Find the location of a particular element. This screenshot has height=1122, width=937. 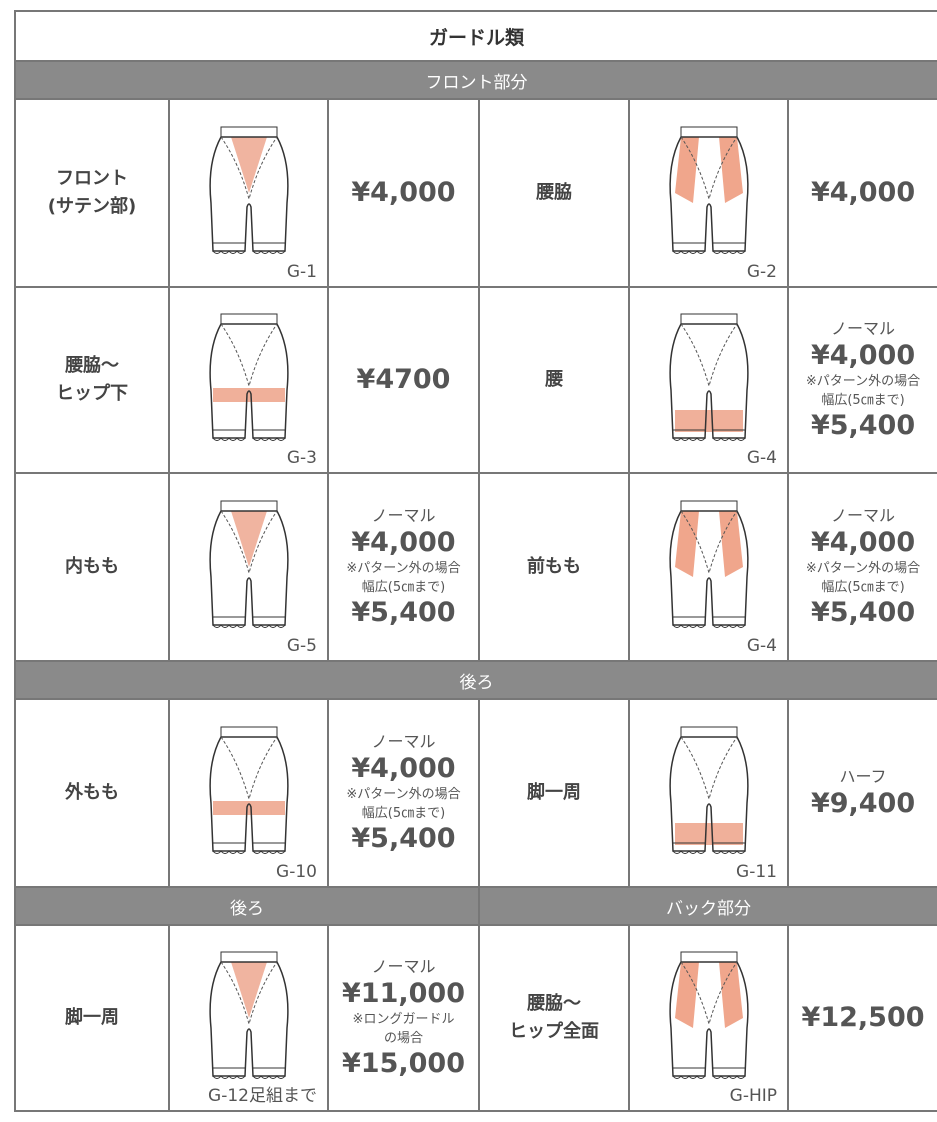

item-code: G-3 is located at coordinates (301, 458).